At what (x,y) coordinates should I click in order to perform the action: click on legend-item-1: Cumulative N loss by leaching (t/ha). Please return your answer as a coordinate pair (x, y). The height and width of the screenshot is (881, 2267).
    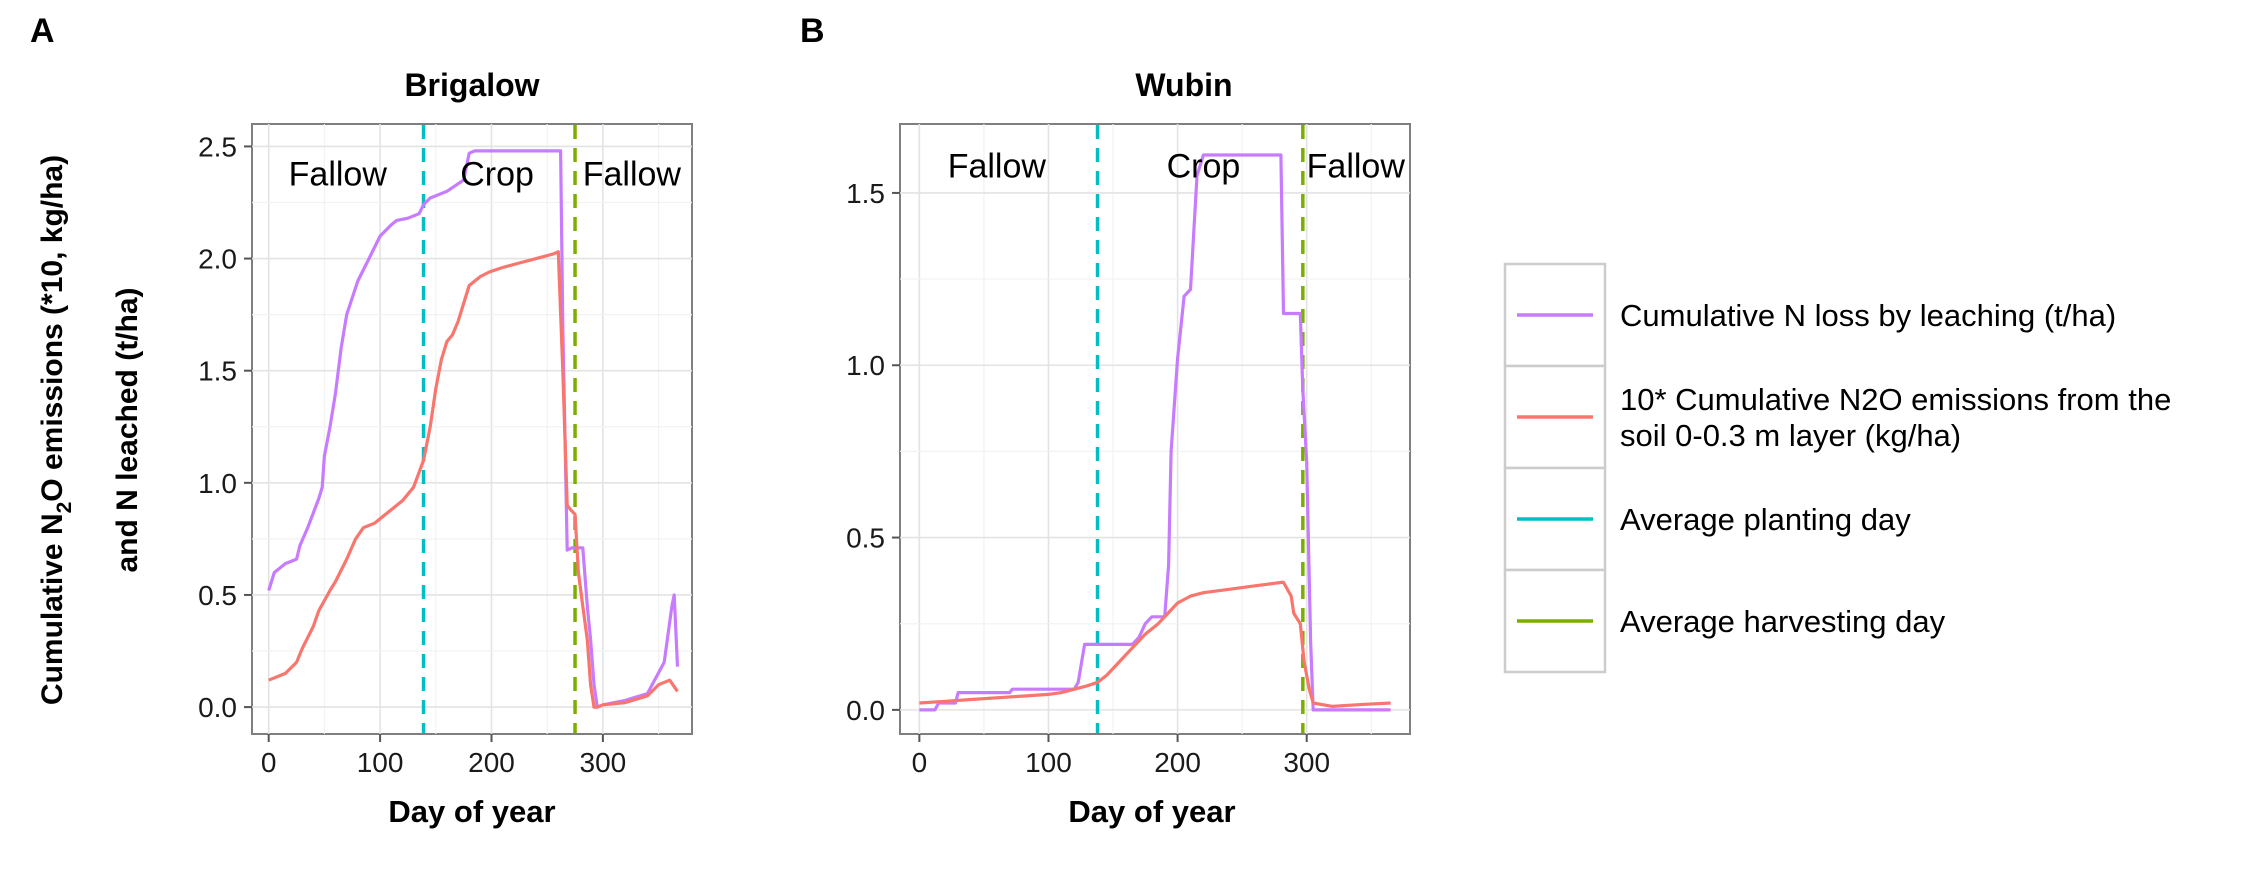
    Looking at the image, I should click on (1809, 315).